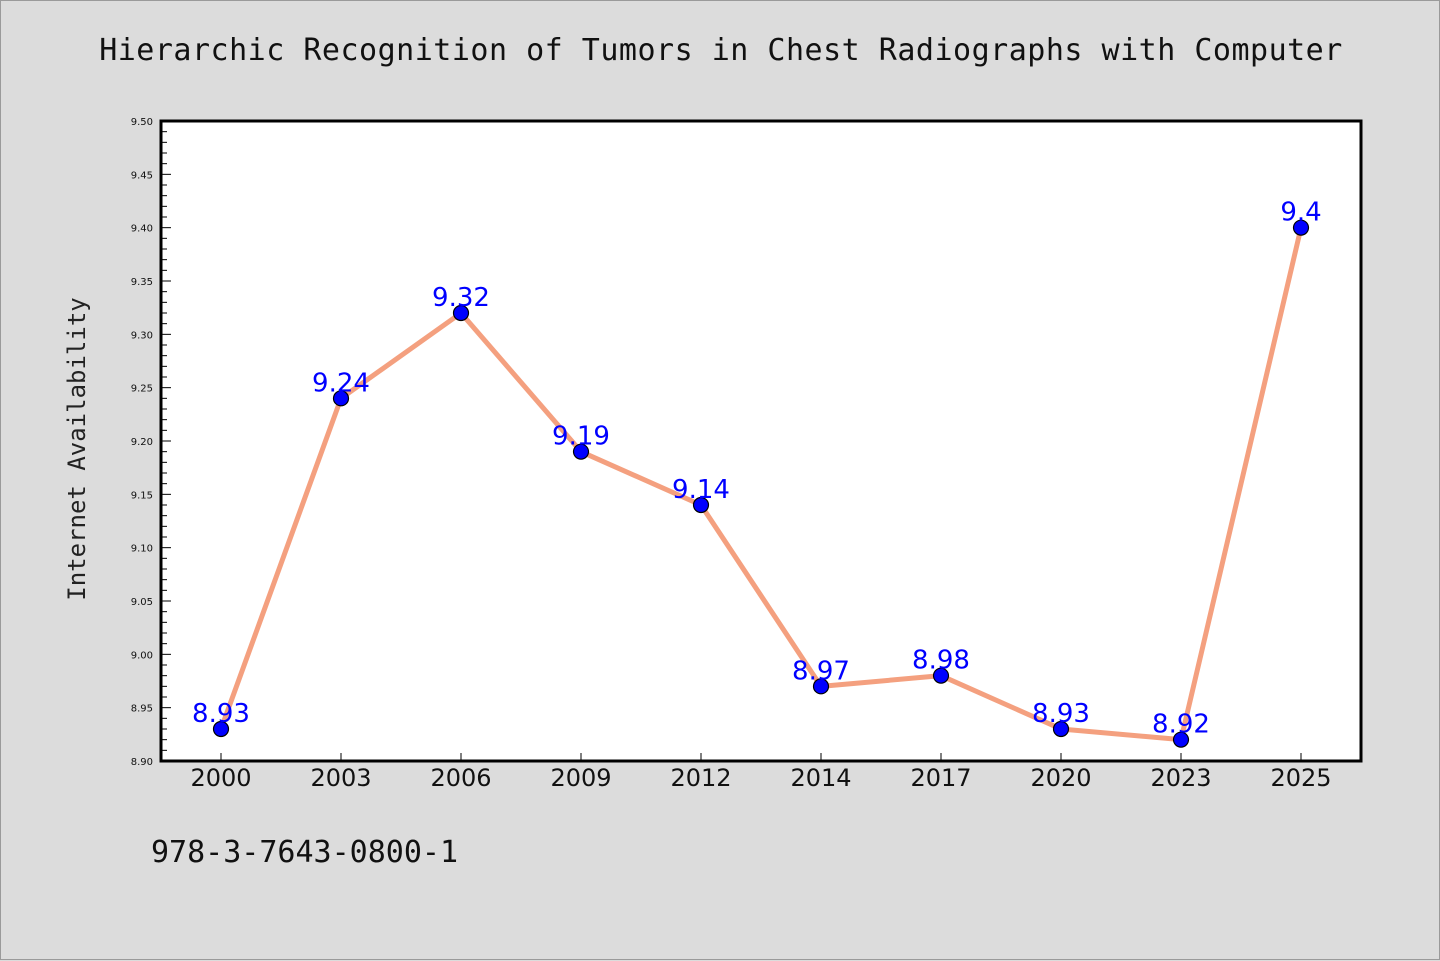  Describe the element at coordinates (142, 122) in the screenshot. I see `y-tick-label: 9.50` at that location.